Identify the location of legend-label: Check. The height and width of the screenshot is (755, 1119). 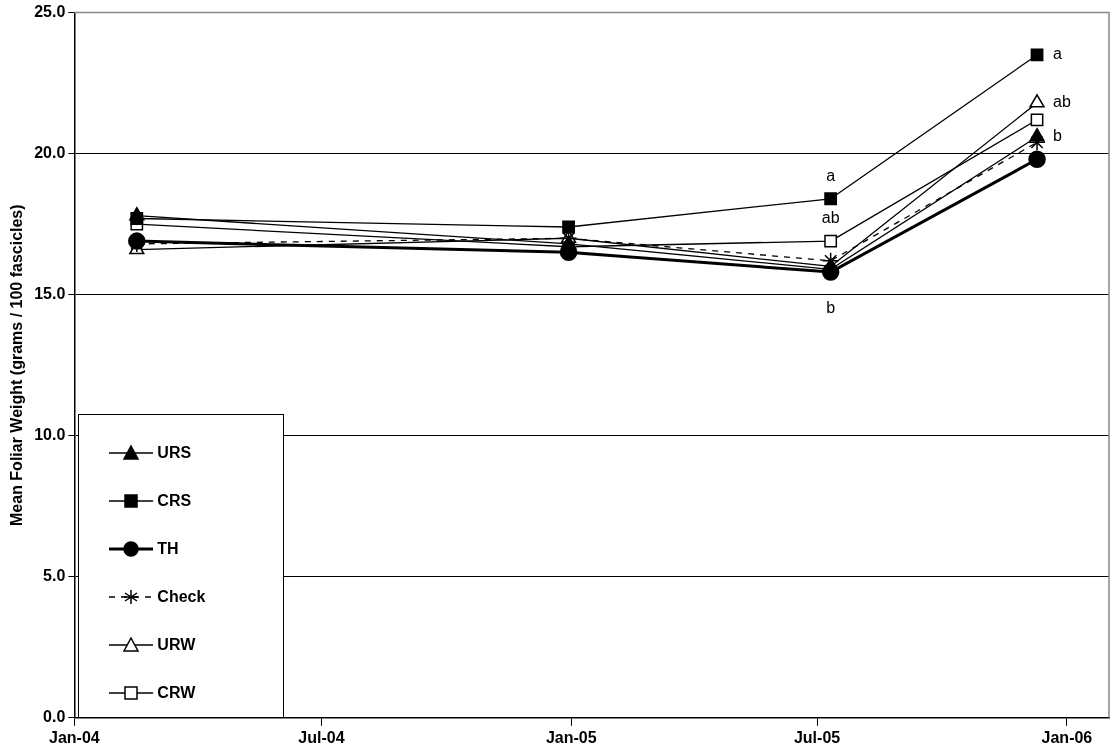
(181, 596).